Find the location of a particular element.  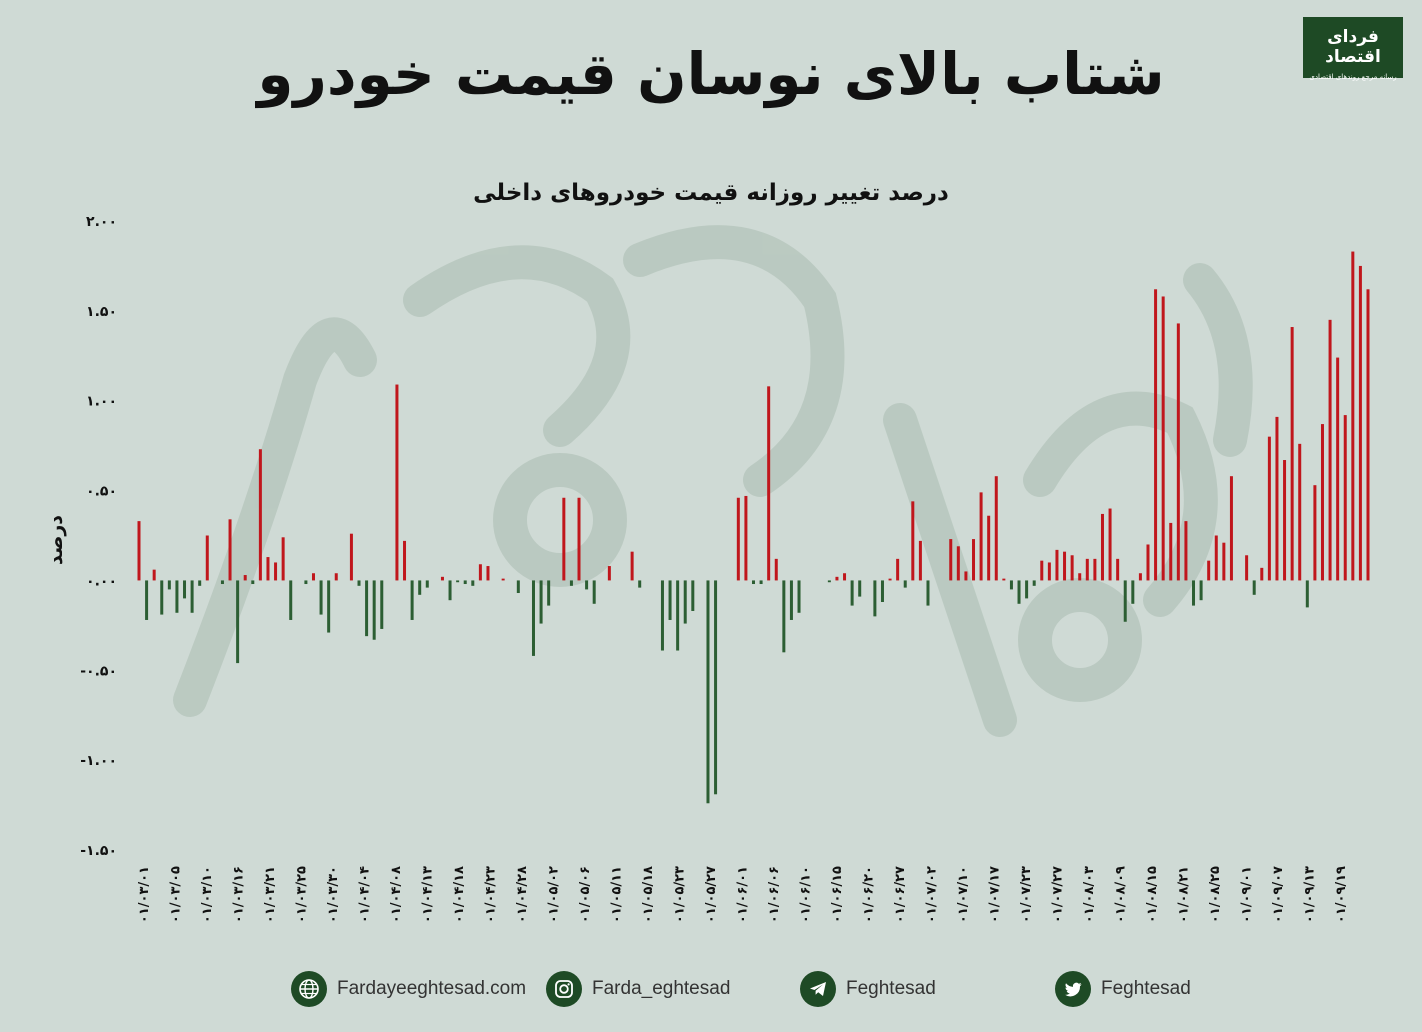

y-axis-label: درصد is located at coordinates (56, 540).